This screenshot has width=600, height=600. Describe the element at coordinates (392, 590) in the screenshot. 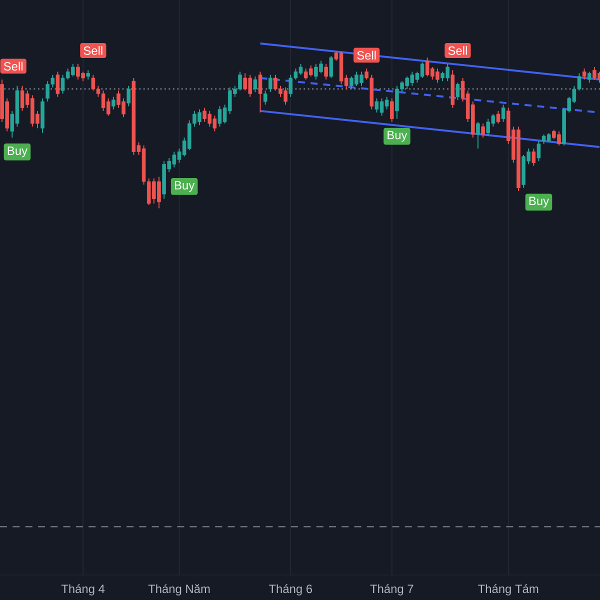

I see `x-tick-label: Tháng 7` at that location.